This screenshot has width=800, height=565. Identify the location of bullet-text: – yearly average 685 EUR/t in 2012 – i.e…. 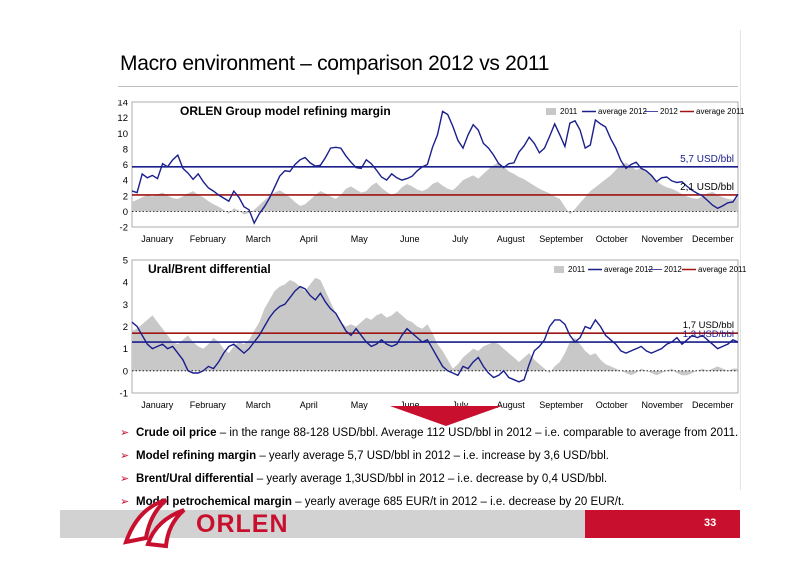
(458, 502).